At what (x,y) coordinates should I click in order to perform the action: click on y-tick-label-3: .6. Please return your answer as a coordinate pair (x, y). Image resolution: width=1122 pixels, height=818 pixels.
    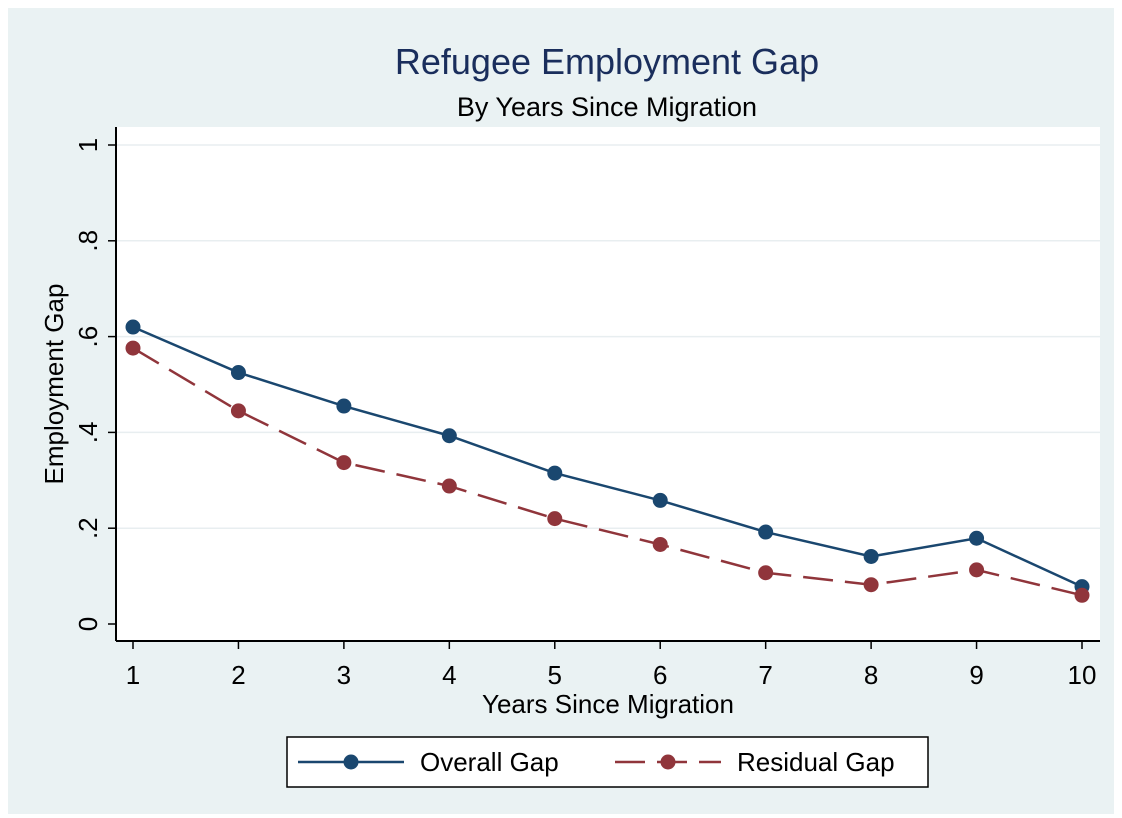
    Looking at the image, I should click on (88, 337).